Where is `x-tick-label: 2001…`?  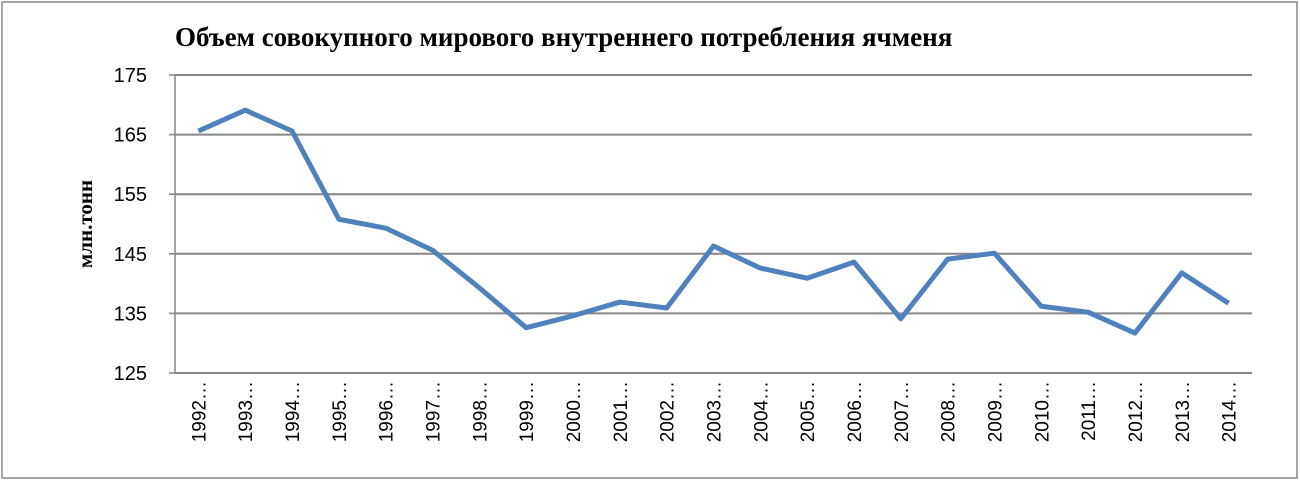
x-tick-label: 2001… is located at coordinates (621, 411).